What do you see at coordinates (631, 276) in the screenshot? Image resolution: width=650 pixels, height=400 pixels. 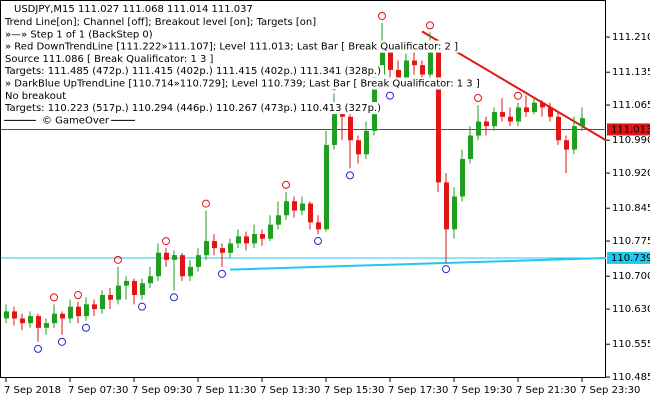 I see `y-tick-label: 110.700` at bounding box center [631, 276].